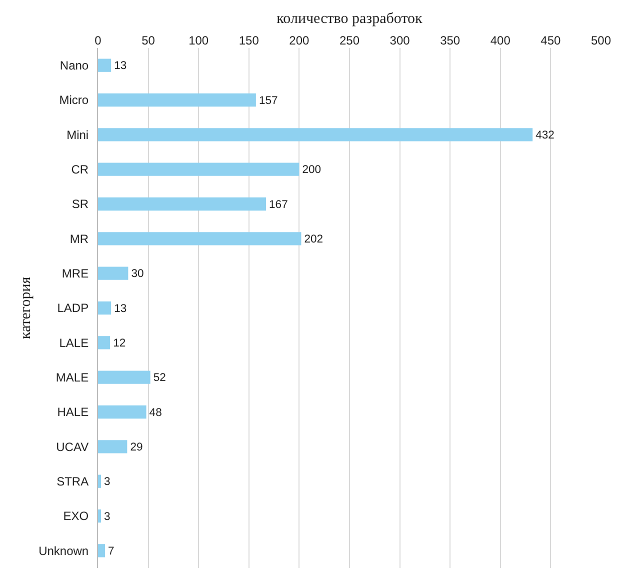 The height and width of the screenshot is (574, 619). Describe the element at coordinates (74, 343) in the screenshot. I see `y-tick-label: LALE` at that location.